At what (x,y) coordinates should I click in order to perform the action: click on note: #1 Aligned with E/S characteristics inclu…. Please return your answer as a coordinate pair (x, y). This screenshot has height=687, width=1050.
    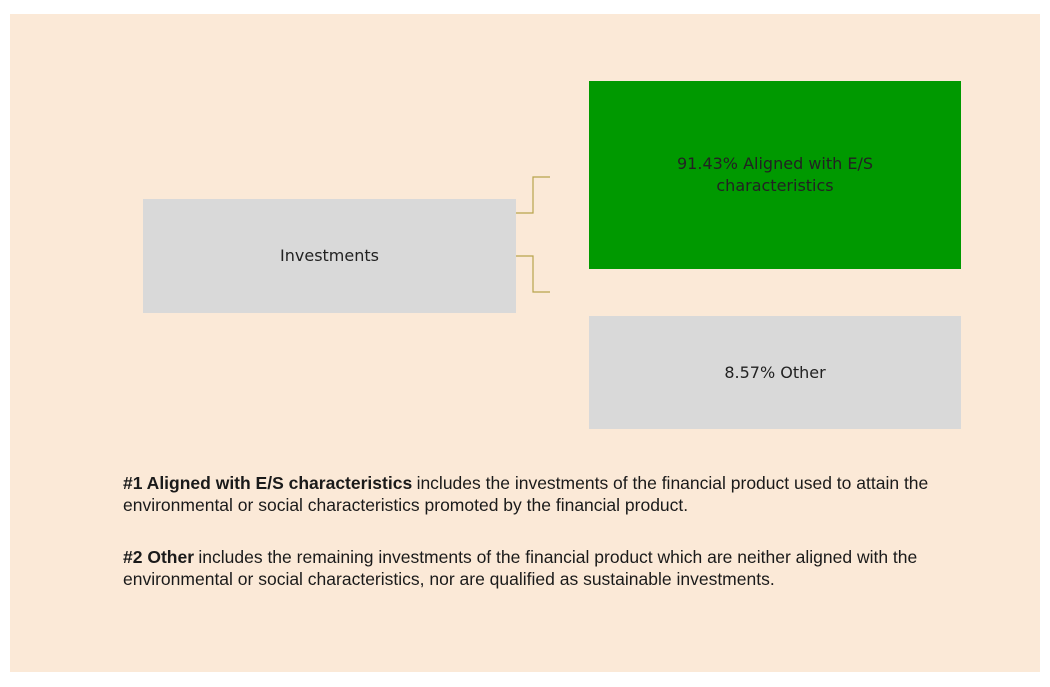
    Looking at the image, I should click on (573, 494).